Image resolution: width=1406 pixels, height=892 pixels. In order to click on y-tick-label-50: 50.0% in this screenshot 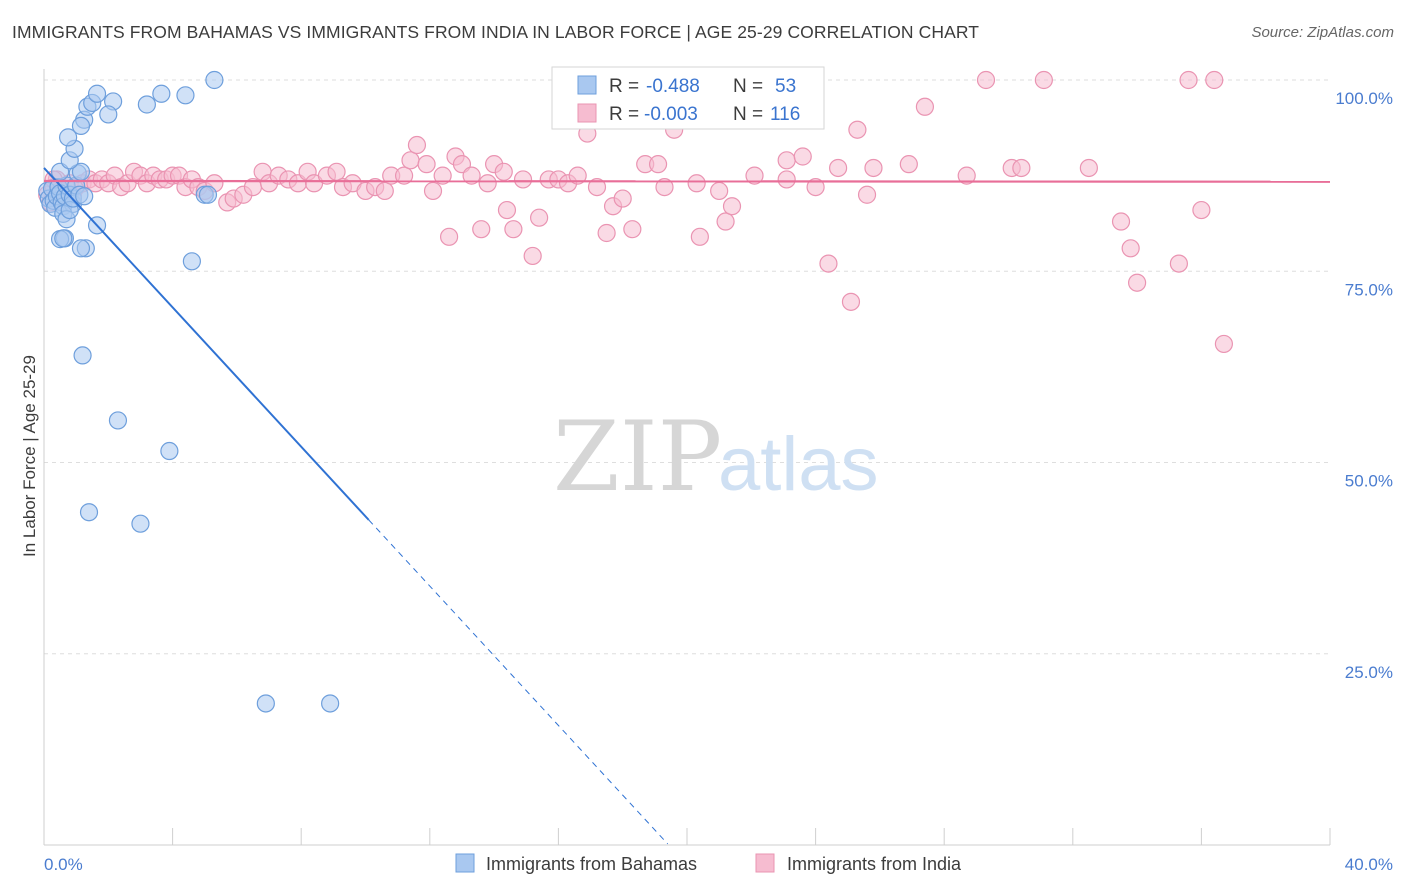, I will do `click(1369, 481)`.